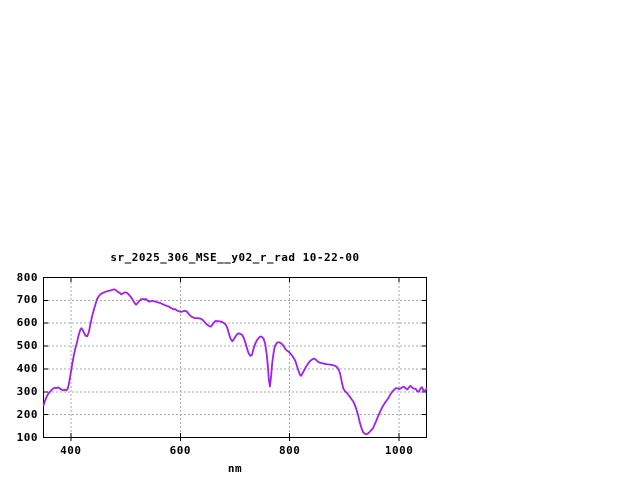  Describe the element at coordinates (290, 450) in the screenshot. I see `x-tick-label: 800` at that location.